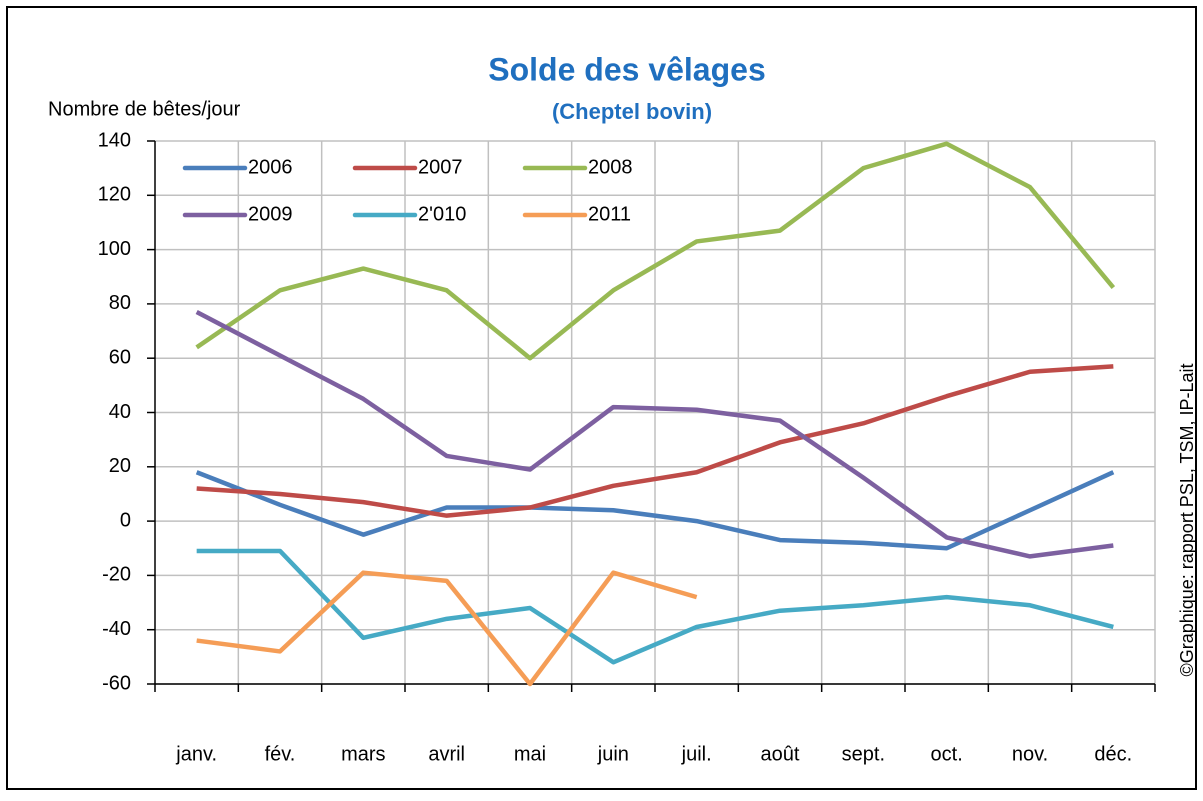  Describe the element at coordinates (626, 69) in the screenshot. I see `chart-title: Solde des vêlages` at that location.